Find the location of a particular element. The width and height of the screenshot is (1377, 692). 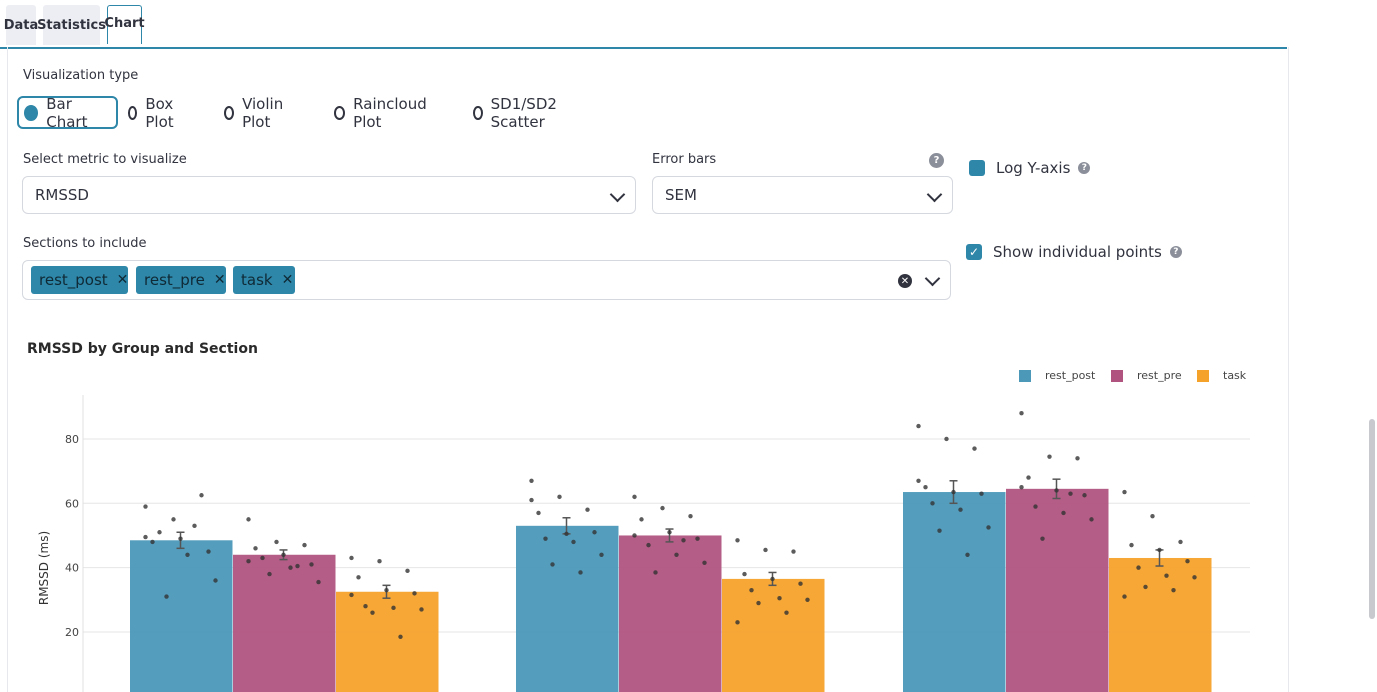

y-tick-label: 60 is located at coordinates (72, 503).